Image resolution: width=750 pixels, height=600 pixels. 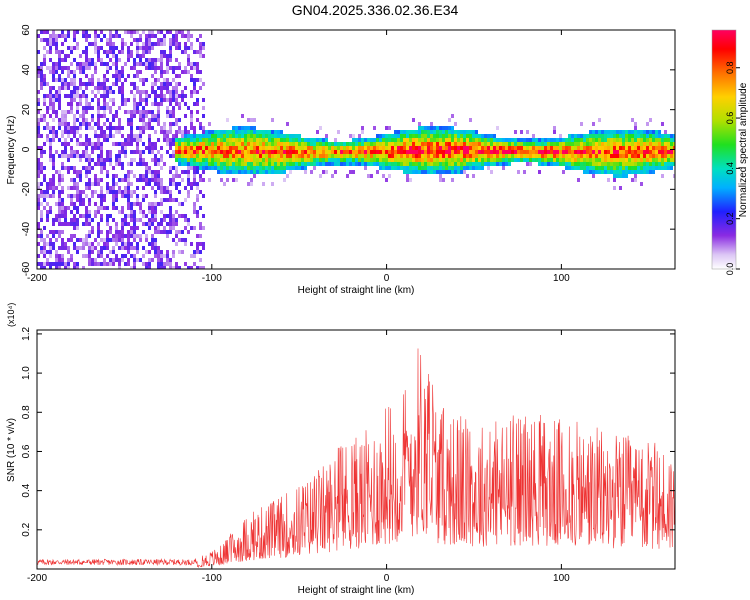 I want to click on heatmap-cell-1971, so click(x=245, y=156).